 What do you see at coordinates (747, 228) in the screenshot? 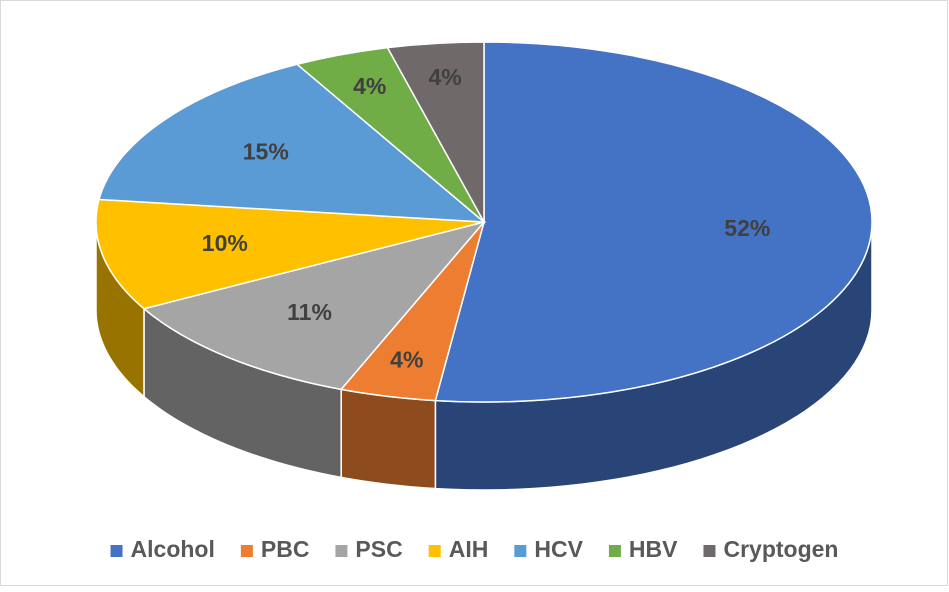
I see `data-label: 52%` at bounding box center [747, 228].